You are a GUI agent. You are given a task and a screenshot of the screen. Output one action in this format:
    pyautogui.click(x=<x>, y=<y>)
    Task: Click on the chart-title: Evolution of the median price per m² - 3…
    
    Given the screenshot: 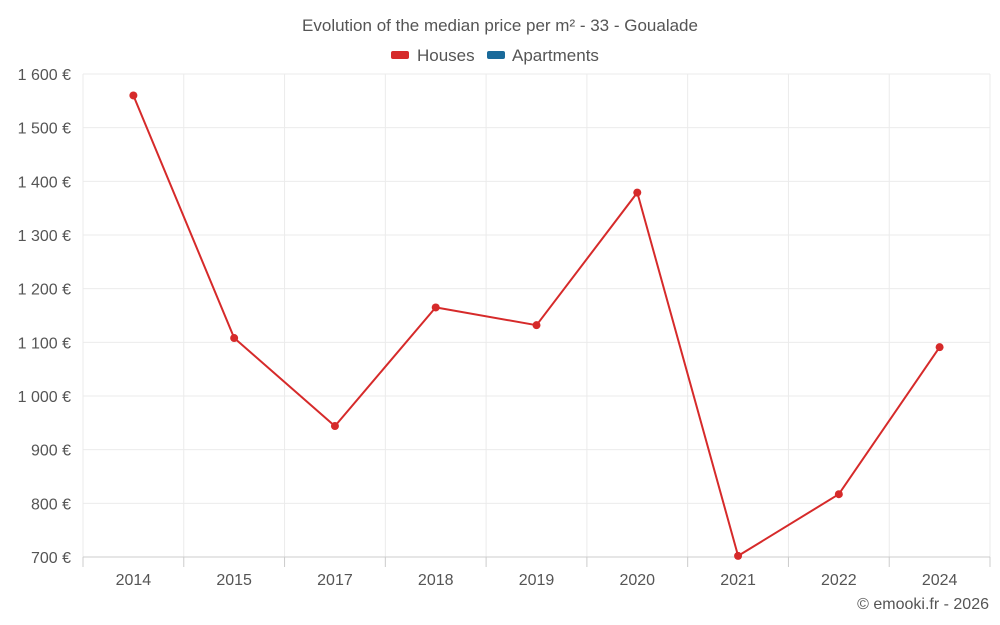 What is the action you would take?
    pyautogui.click(x=500, y=25)
    